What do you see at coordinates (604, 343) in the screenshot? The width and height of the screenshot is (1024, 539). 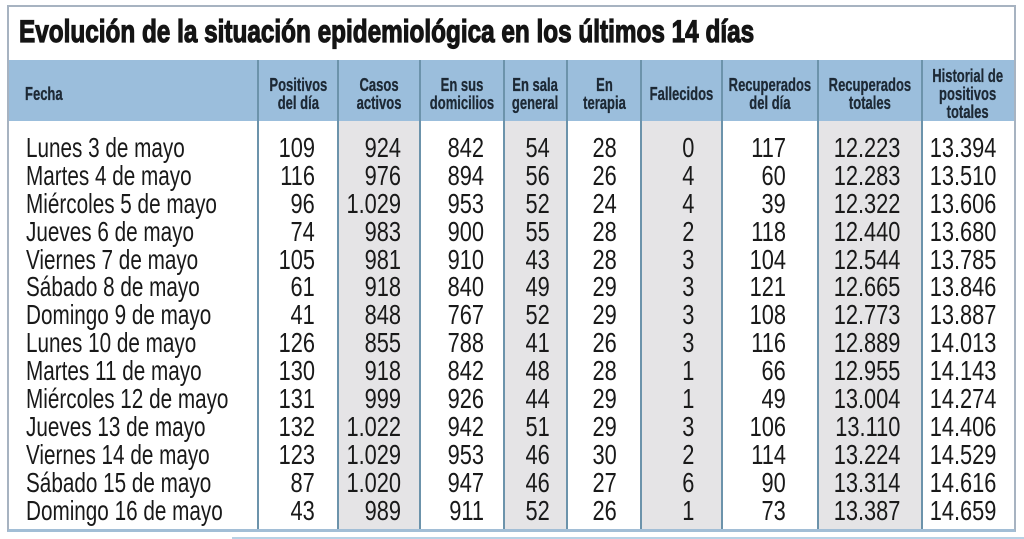 I see `cell-value: 26` at bounding box center [604, 343].